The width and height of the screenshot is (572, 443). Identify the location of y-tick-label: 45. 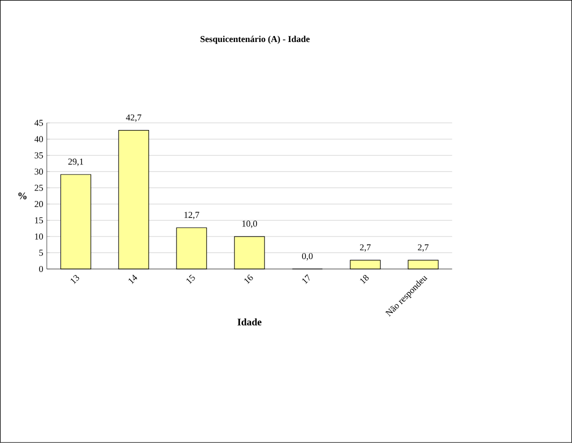
(38, 123).